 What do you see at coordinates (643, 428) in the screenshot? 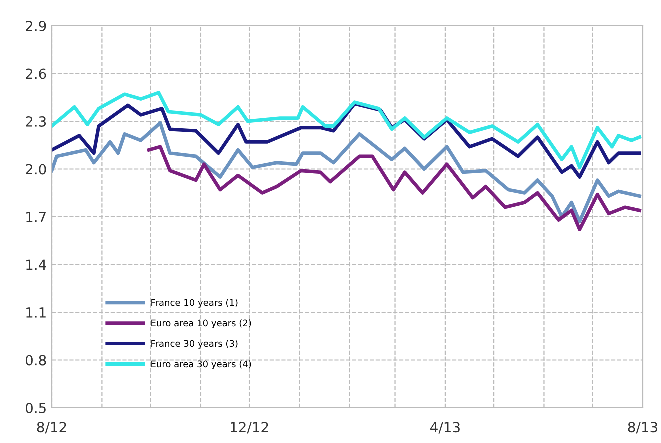
I see `x-tick-label: 8/13` at bounding box center [643, 428].